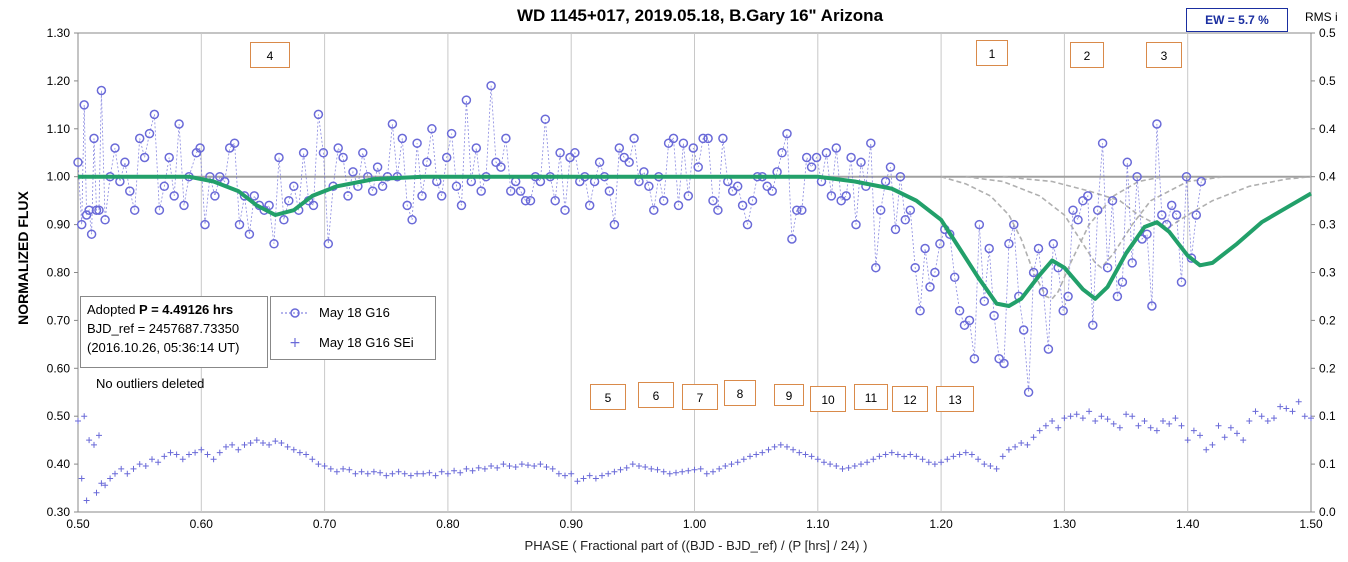 Image resolution: width=1348 pixels, height=562 pixels. I want to click on y2-tick-label: 0.3, so click(1327, 273).